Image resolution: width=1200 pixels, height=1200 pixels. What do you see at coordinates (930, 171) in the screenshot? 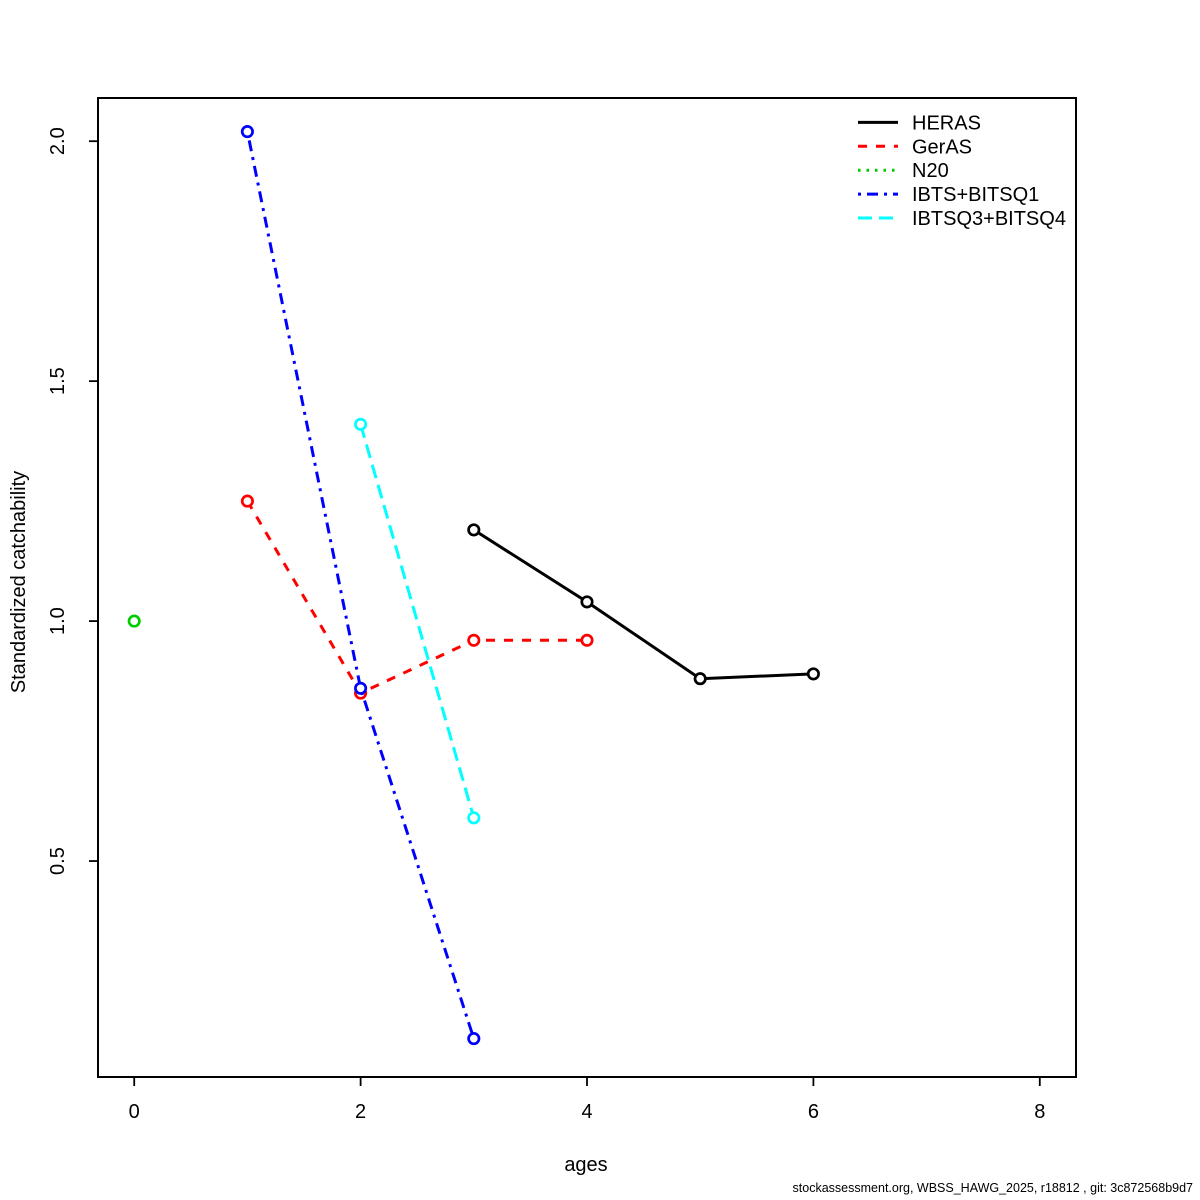
I see `legend-label: N20` at bounding box center [930, 171].